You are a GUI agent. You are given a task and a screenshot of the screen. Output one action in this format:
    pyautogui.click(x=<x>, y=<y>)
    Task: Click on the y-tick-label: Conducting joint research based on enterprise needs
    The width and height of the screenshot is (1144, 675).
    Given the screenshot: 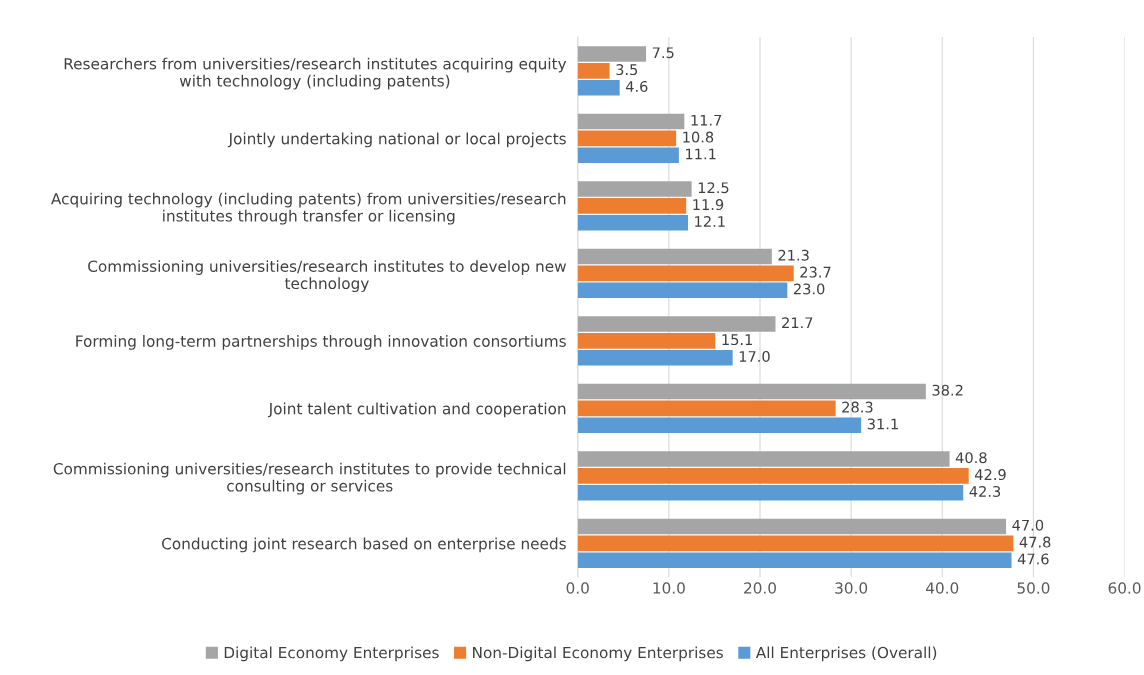 What is the action you would take?
    pyautogui.click(x=364, y=545)
    